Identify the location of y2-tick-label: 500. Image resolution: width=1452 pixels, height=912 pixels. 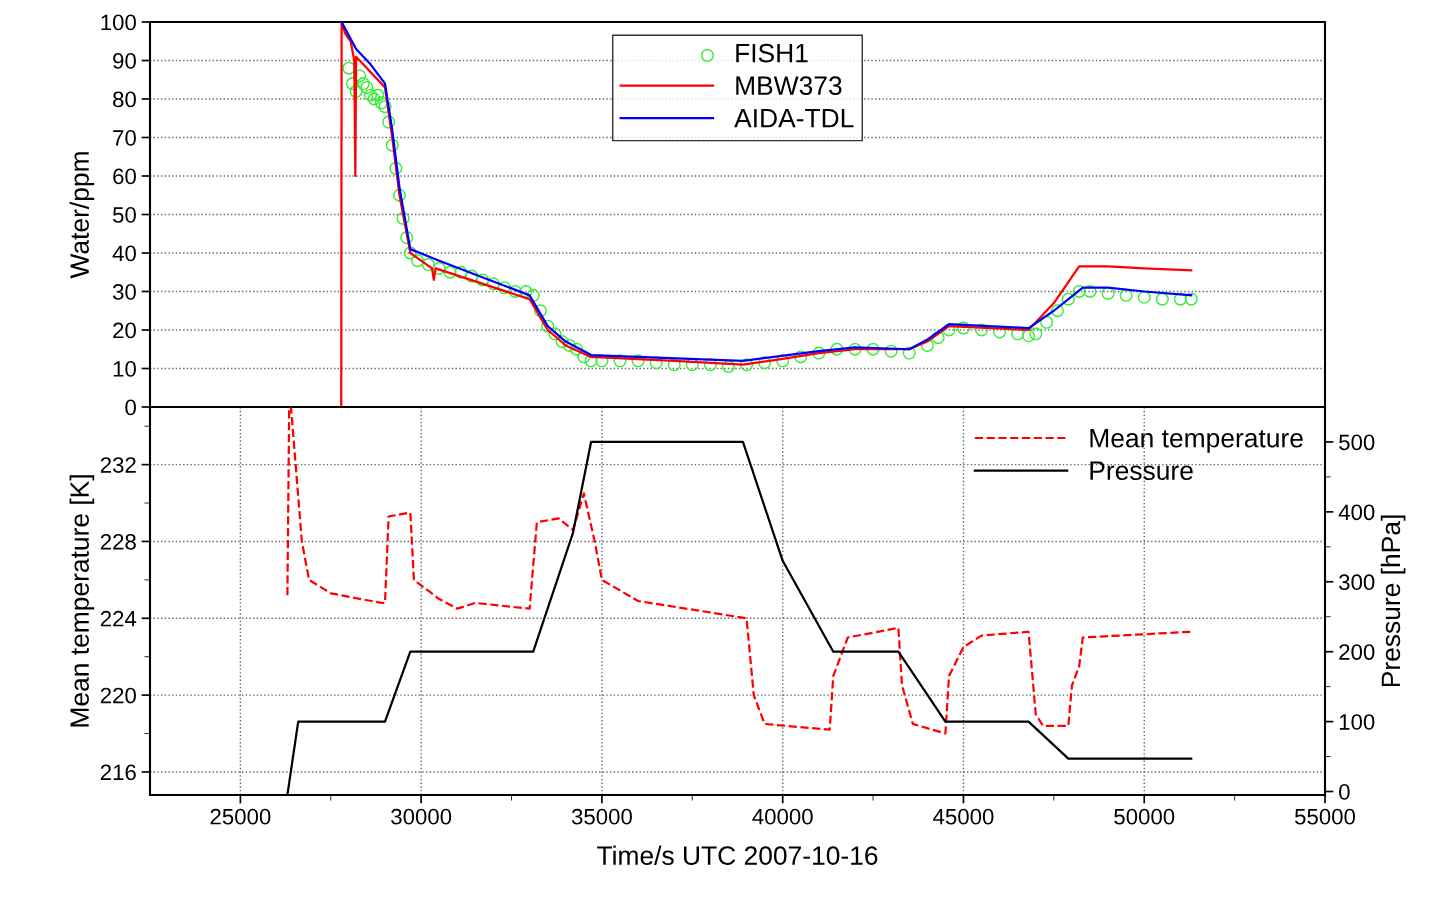
(1357, 442).